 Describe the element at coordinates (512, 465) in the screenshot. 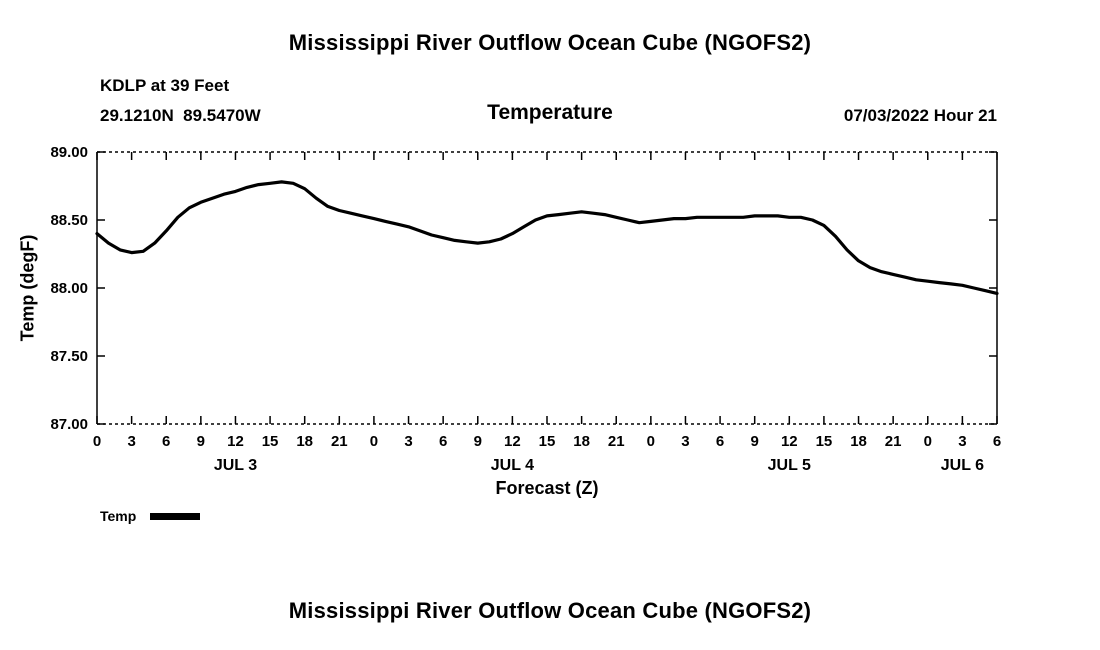

I see `day-label: JUL 4` at that location.